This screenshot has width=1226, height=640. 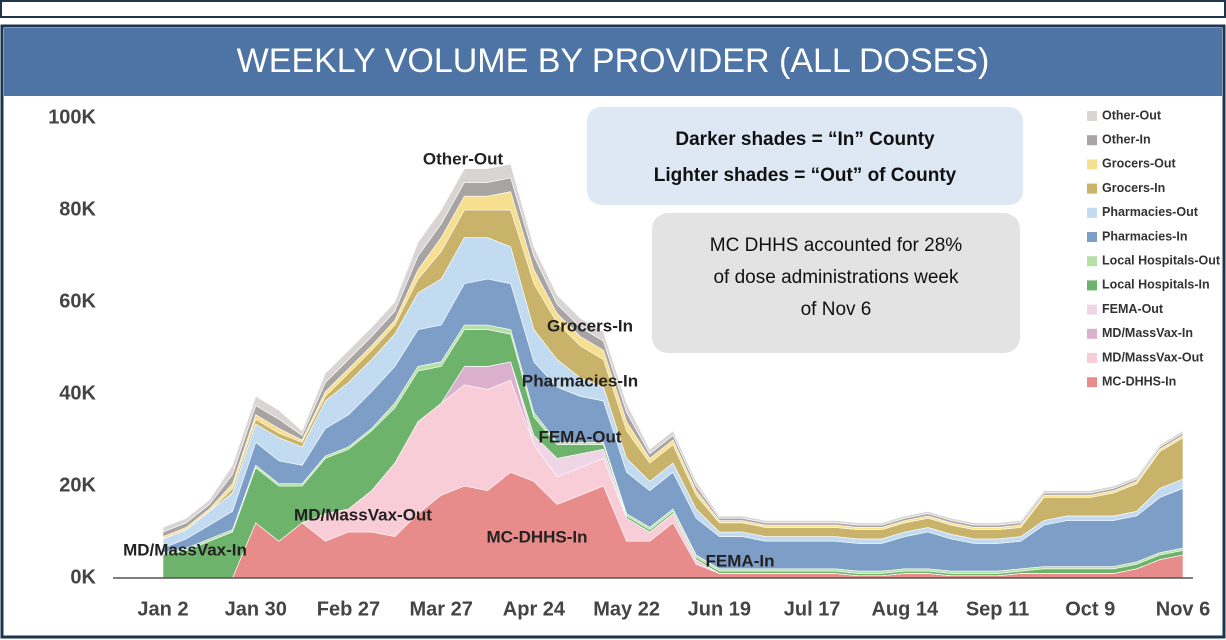 What do you see at coordinates (1156, 285) in the screenshot?
I see `legend-label: Local Hospitals-In` at bounding box center [1156, 285].